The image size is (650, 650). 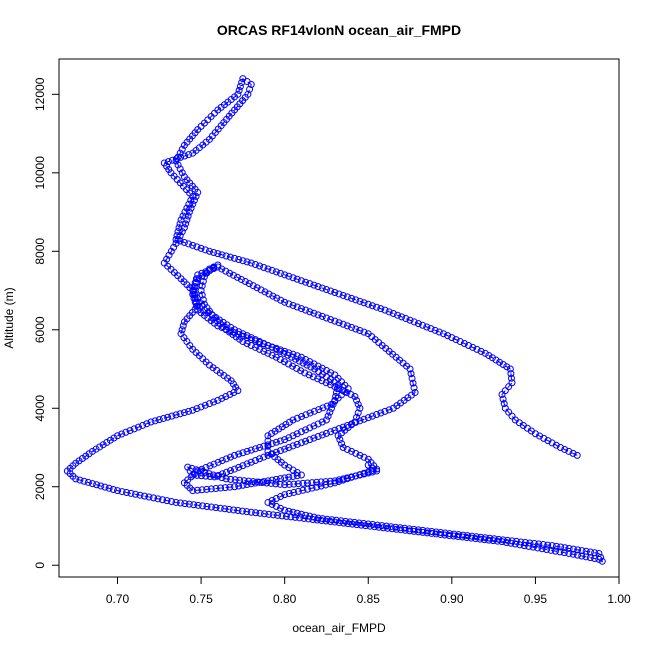 What do you see at coordinates (118, 599) in the screenshot?
I see `x-tick-label: 0.70` at bounding box center [118, 599].